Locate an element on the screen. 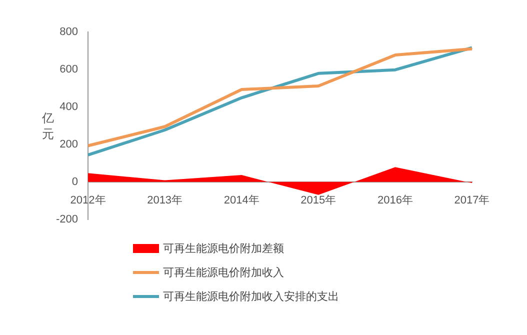  legend-label: 可再生能源电价附加收入安排的支出 is located at coordinates (251, 296).